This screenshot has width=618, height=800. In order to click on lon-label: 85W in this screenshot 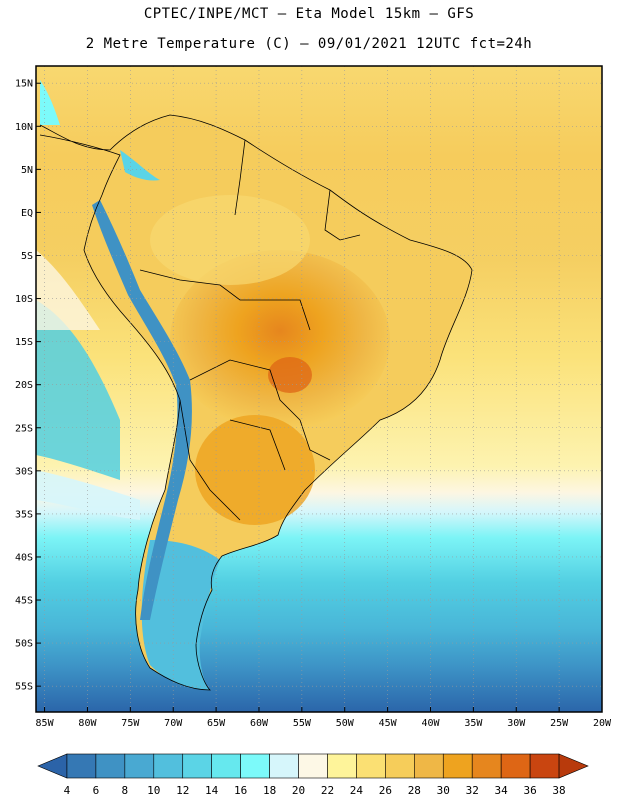, I will do `click(45, 723)`.